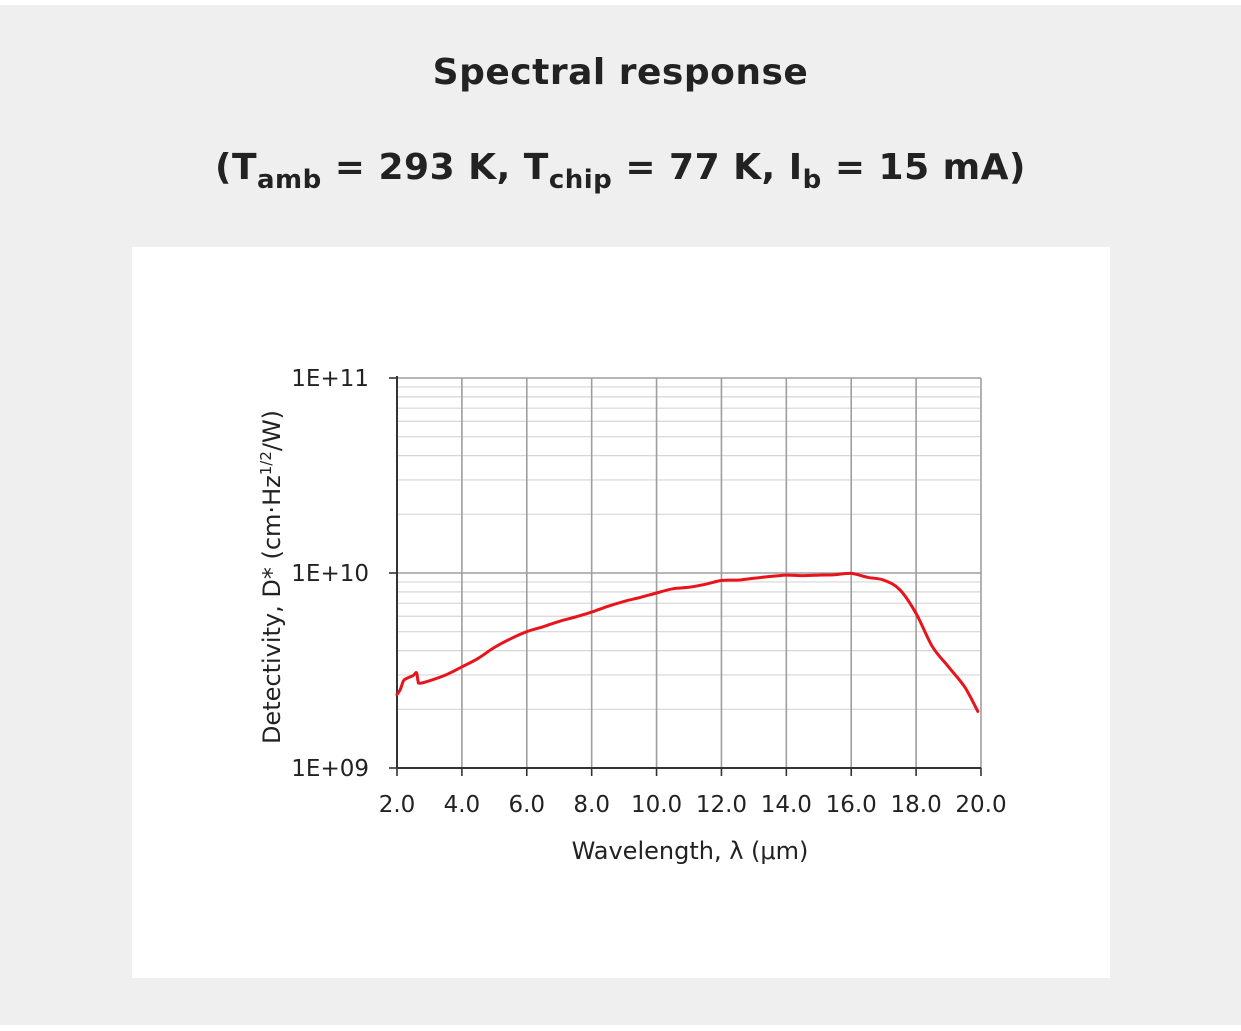  I want to click on subtitle-t1-symbol: T, so click(244, 167).